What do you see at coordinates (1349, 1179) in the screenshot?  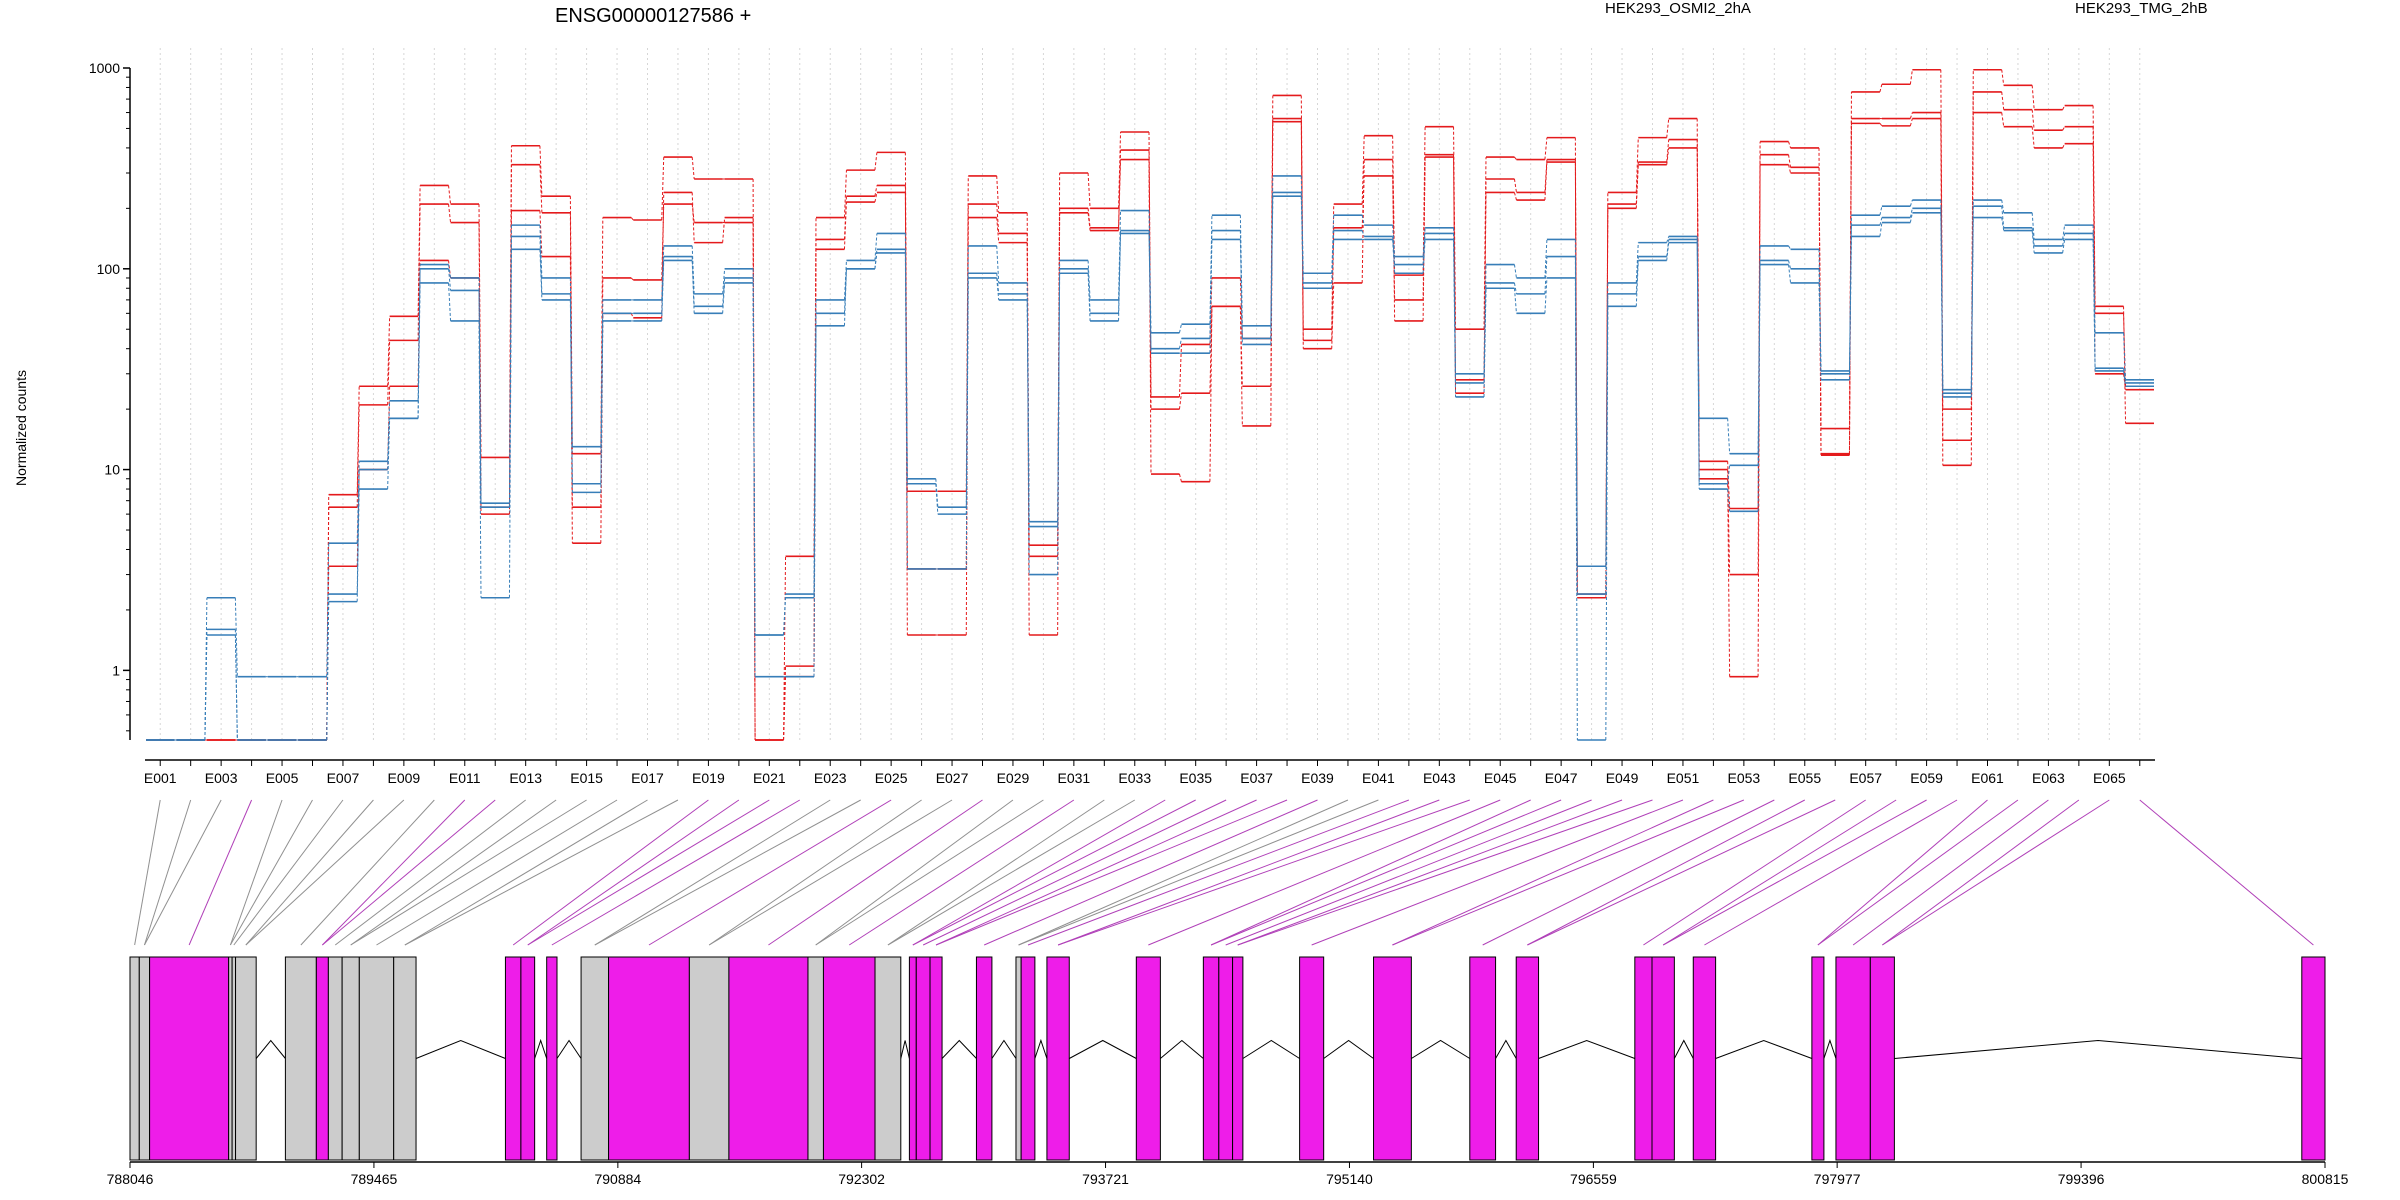 I see `genomic-tick-label: 795140` at bounding box center [1349, 1179].